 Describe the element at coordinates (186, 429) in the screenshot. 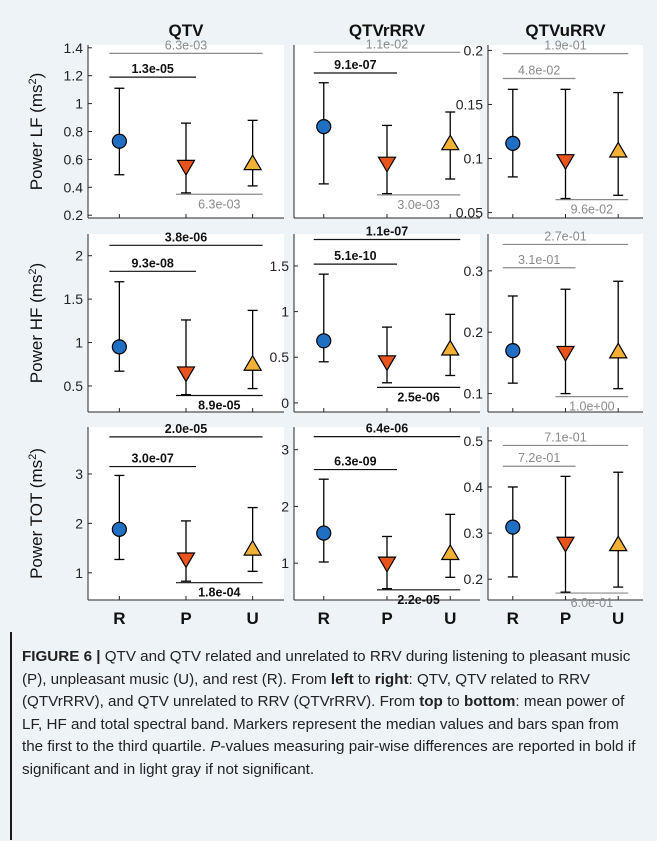

I see `pvalue-label: 2.0e-05` at that location.